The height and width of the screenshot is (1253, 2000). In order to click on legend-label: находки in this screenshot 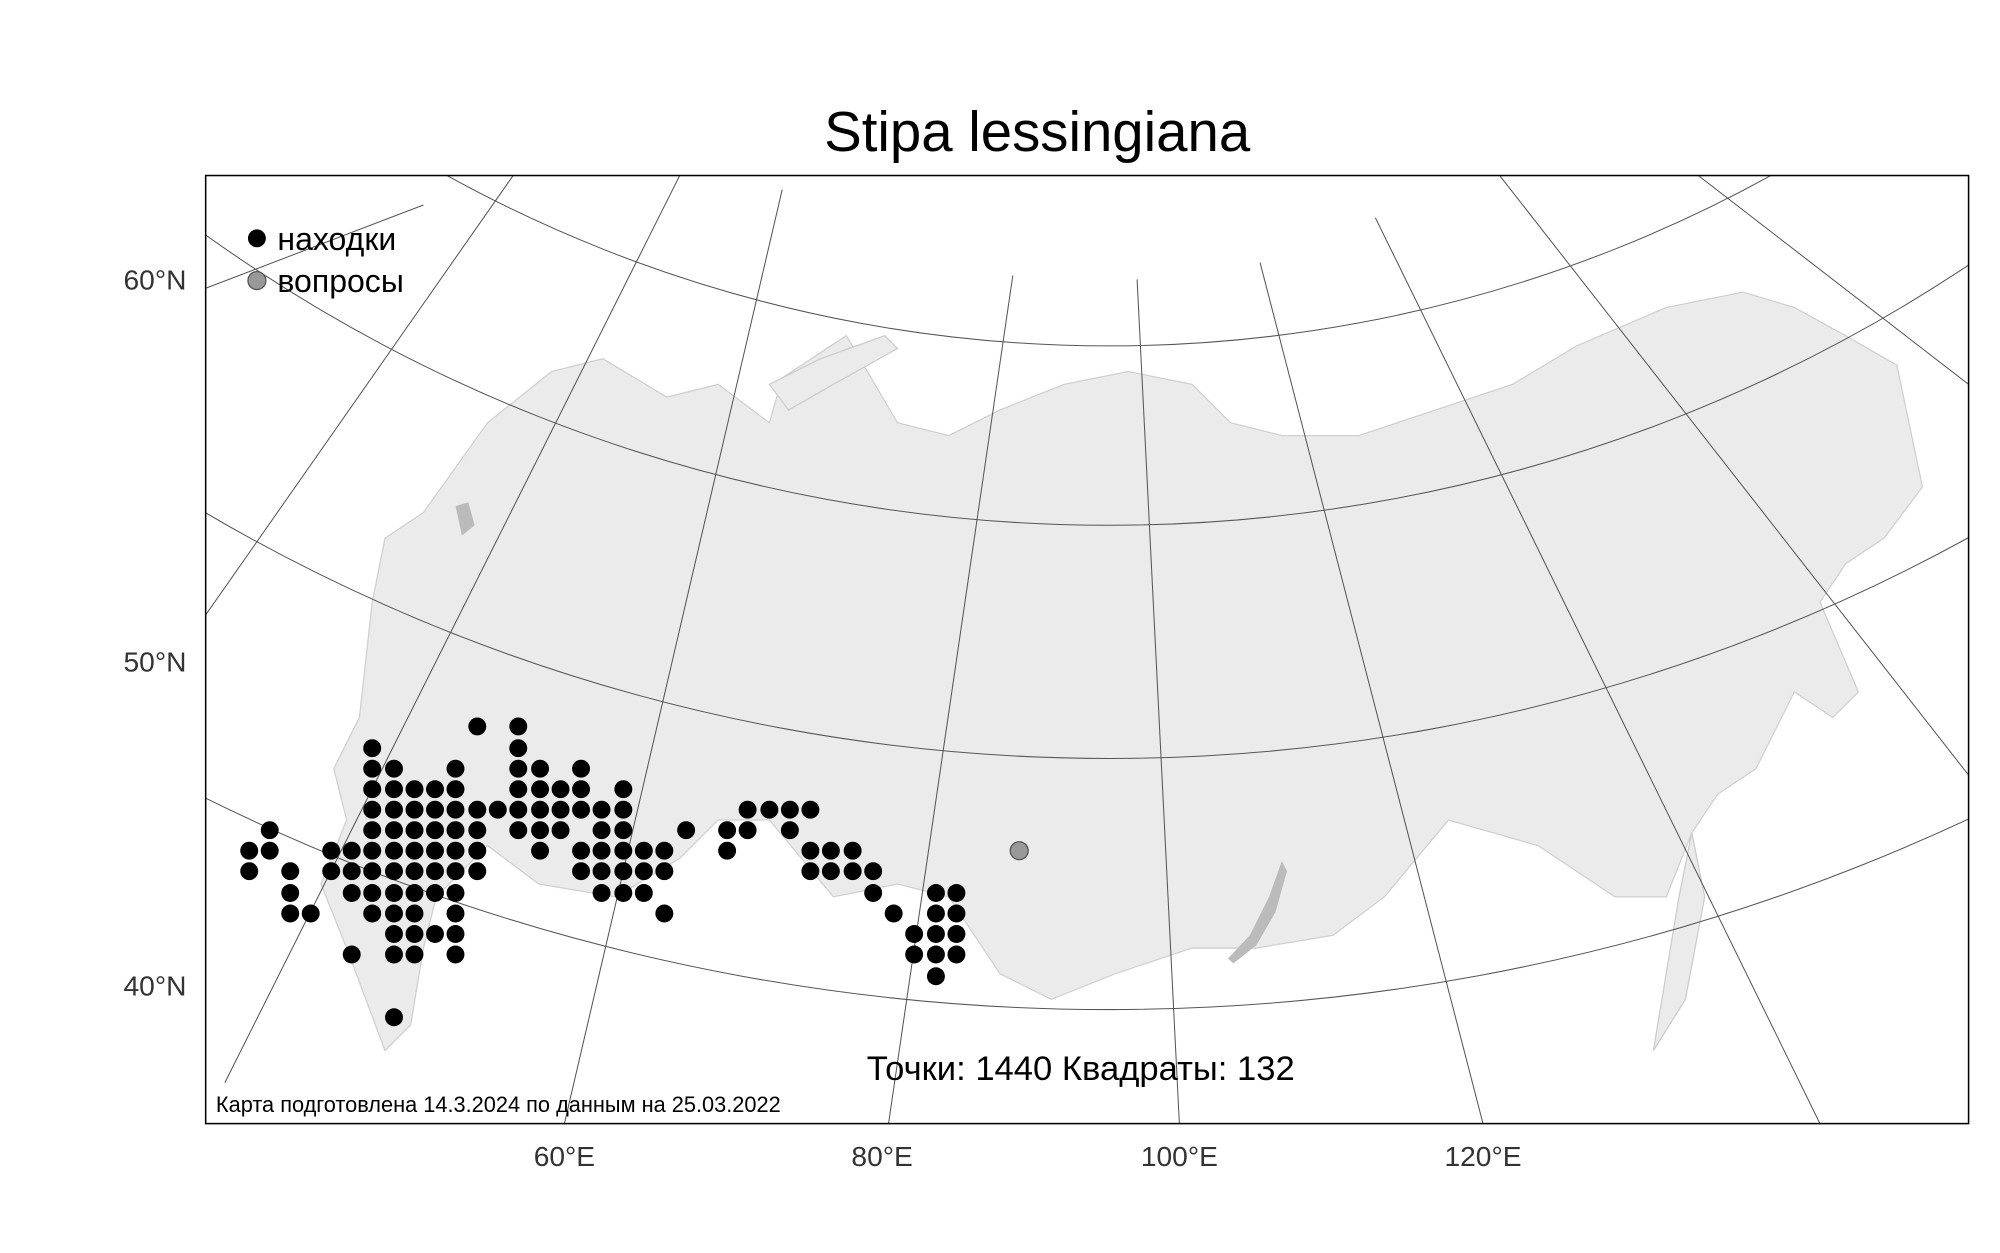, I will do `click(336, 239)`.